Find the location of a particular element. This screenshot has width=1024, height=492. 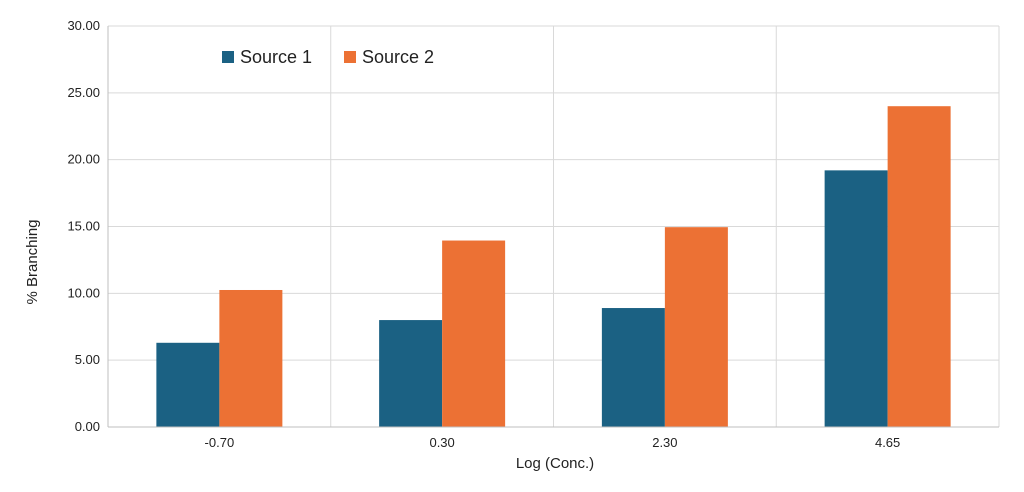

x-tick-label: -0.70 is located at coordinates (220, 442).